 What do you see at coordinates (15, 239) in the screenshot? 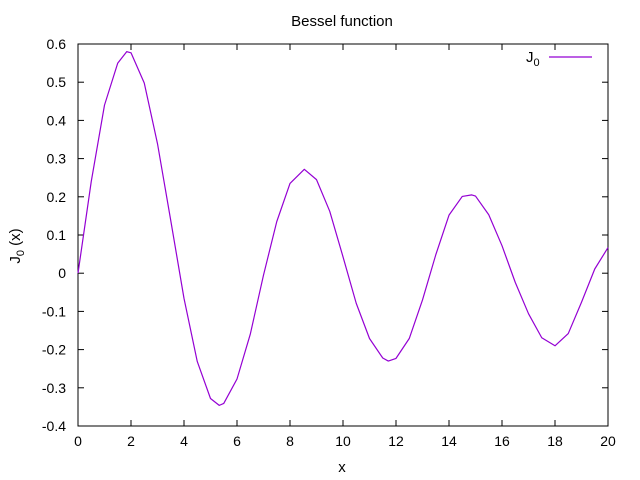
I see `y-axis-label-suffix: (x)` at bounding box center [15, 239].